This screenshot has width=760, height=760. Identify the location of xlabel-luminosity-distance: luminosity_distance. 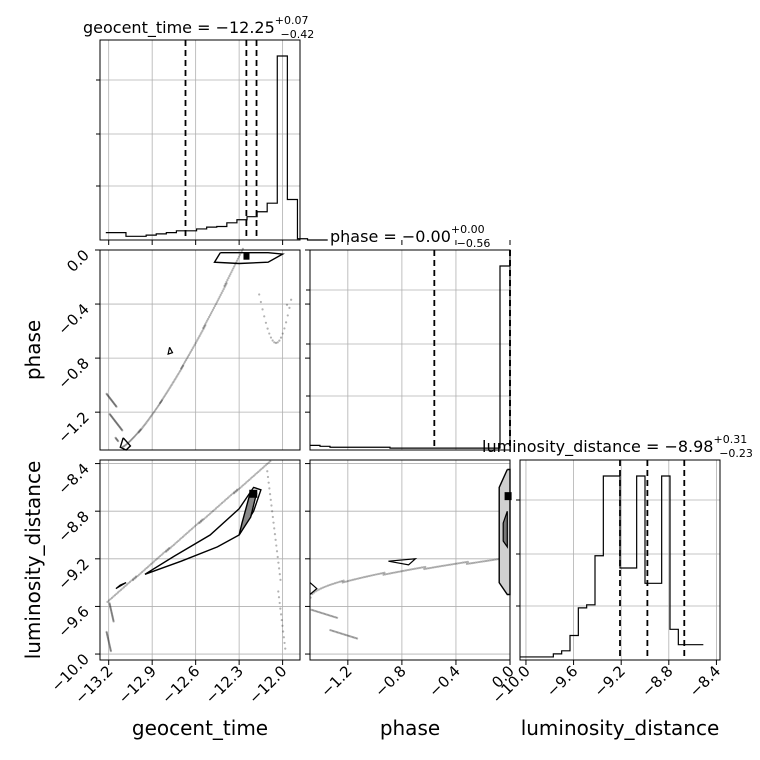
(620, 728).